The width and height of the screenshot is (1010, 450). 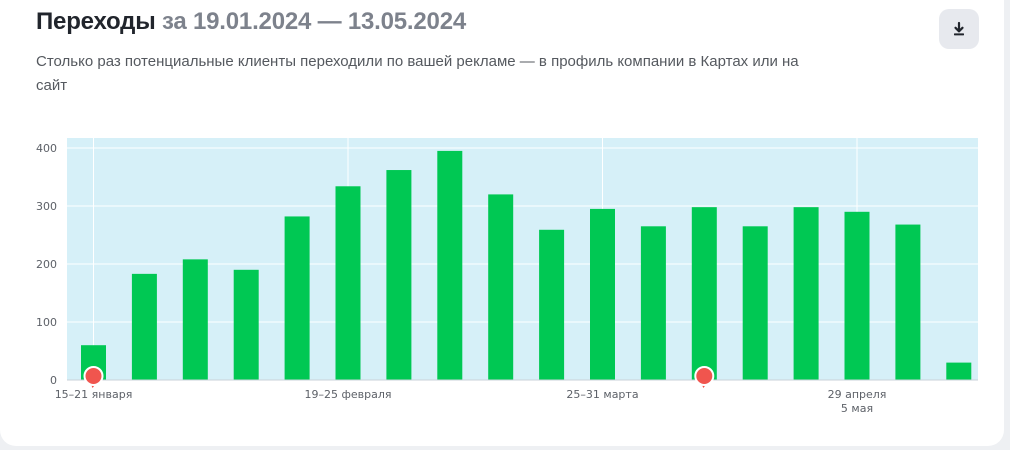 I want to click on x-tick-label: 25–31 марта, so click(x=602, y=394).